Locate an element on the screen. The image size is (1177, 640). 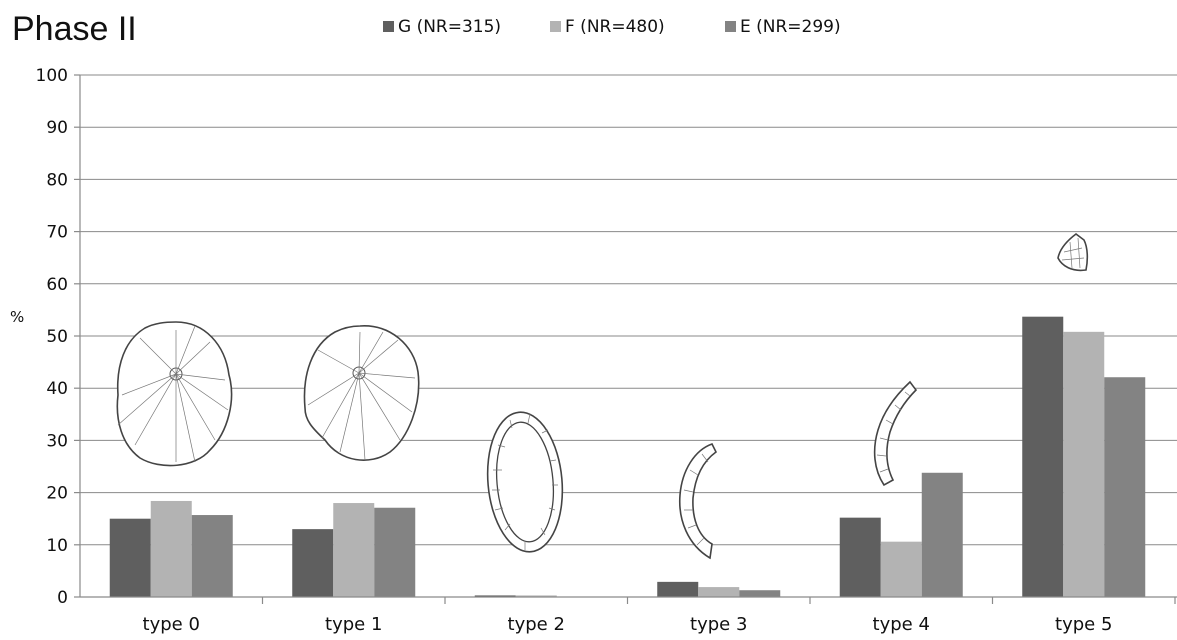
legend-label: E (NR=299) is located at coordinates (790, 27).